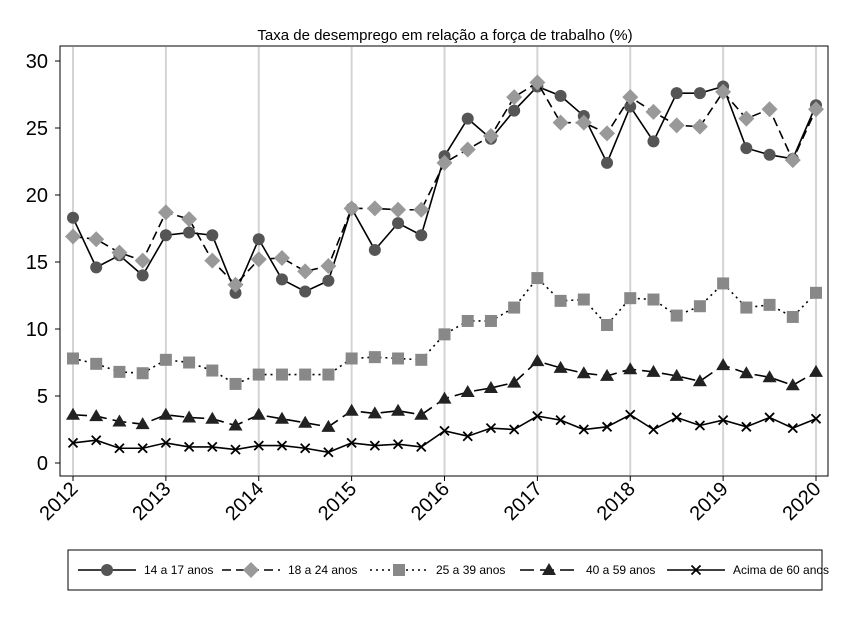 The image size is (852, 620). Describe the element at coordinates (59, 501) in the screenshot. I see `x-tick-label: 2012` at that location.